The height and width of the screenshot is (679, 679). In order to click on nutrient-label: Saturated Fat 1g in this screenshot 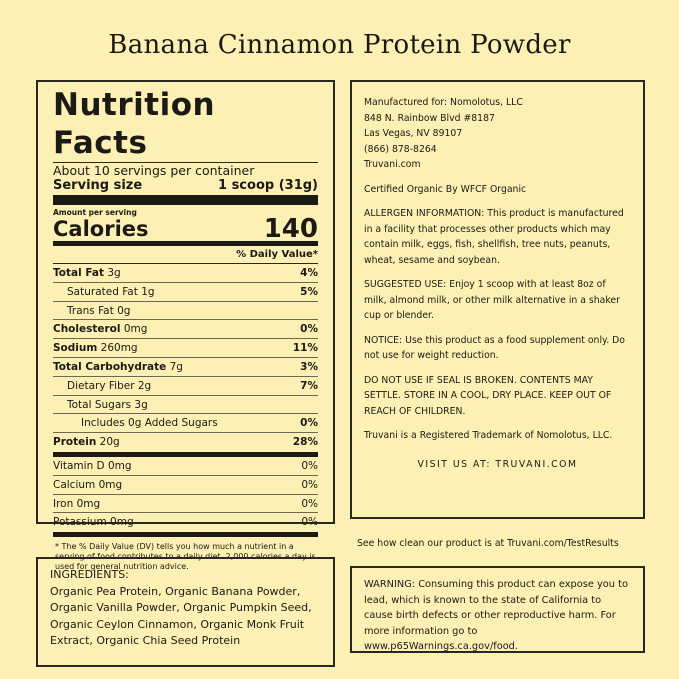, I will do `click(104, 292)`.